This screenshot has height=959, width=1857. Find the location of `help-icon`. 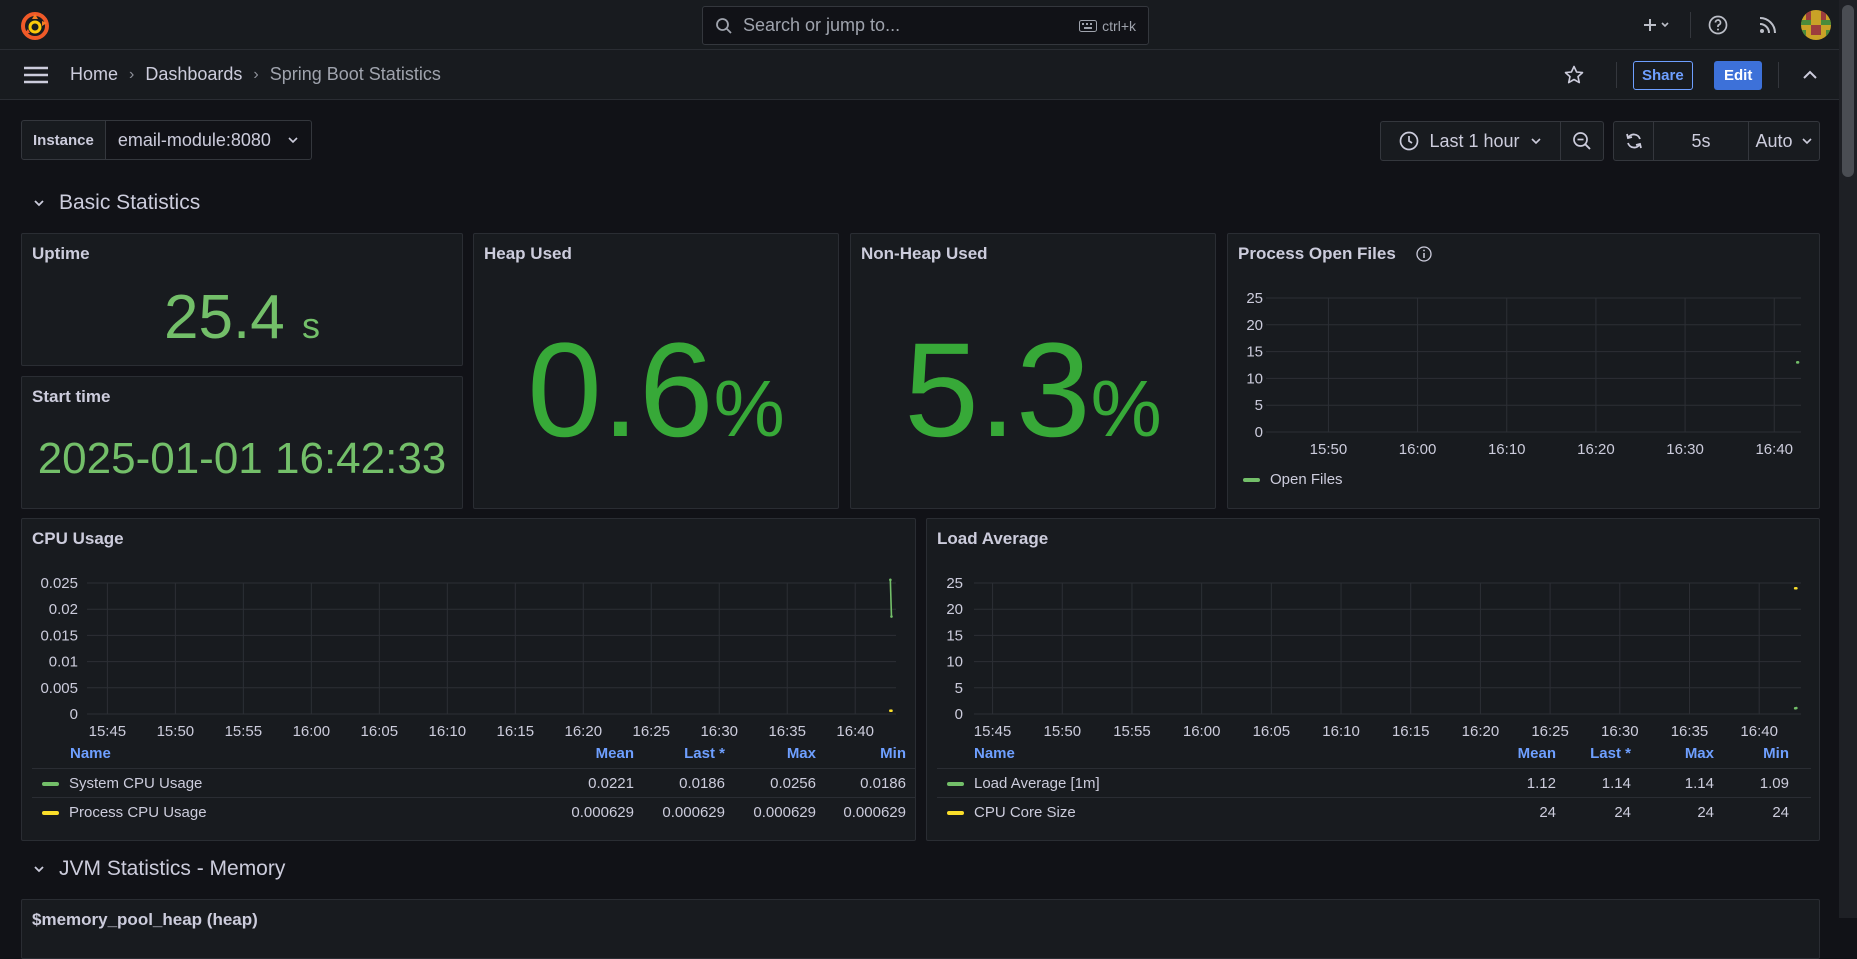

help-icon is located at coordinates (1718, 25).